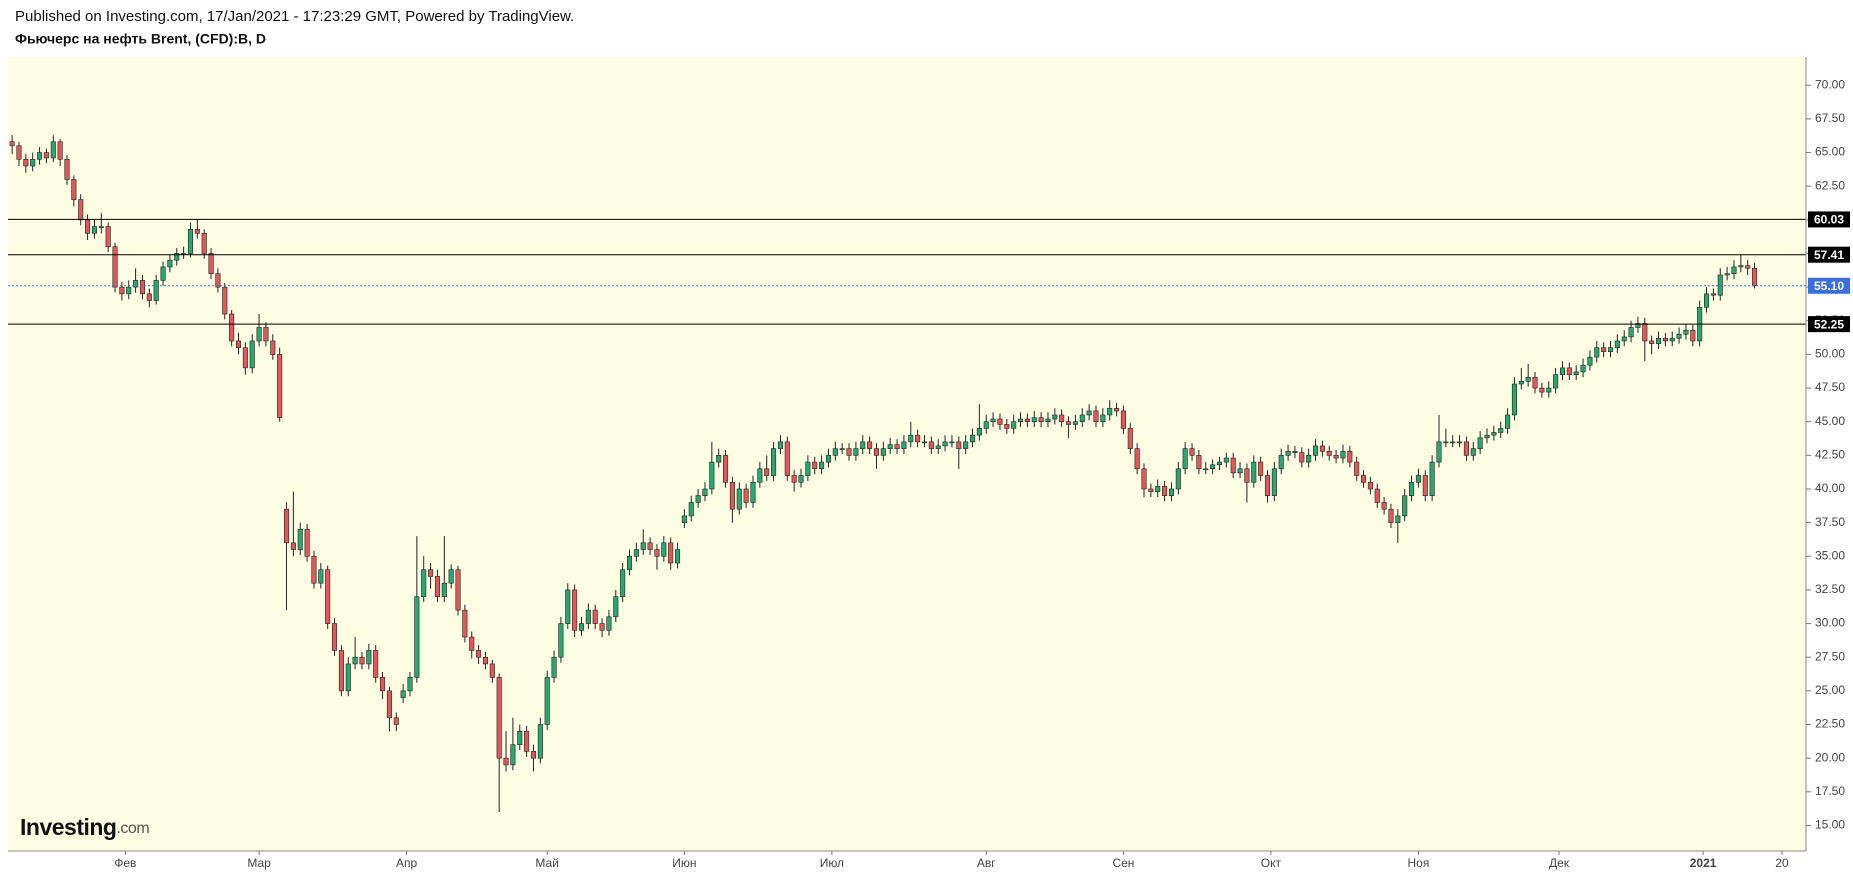 The height and width of the screenshot is (876, 1853). I want to click on x-tick-label: Май, so click(547, 863).